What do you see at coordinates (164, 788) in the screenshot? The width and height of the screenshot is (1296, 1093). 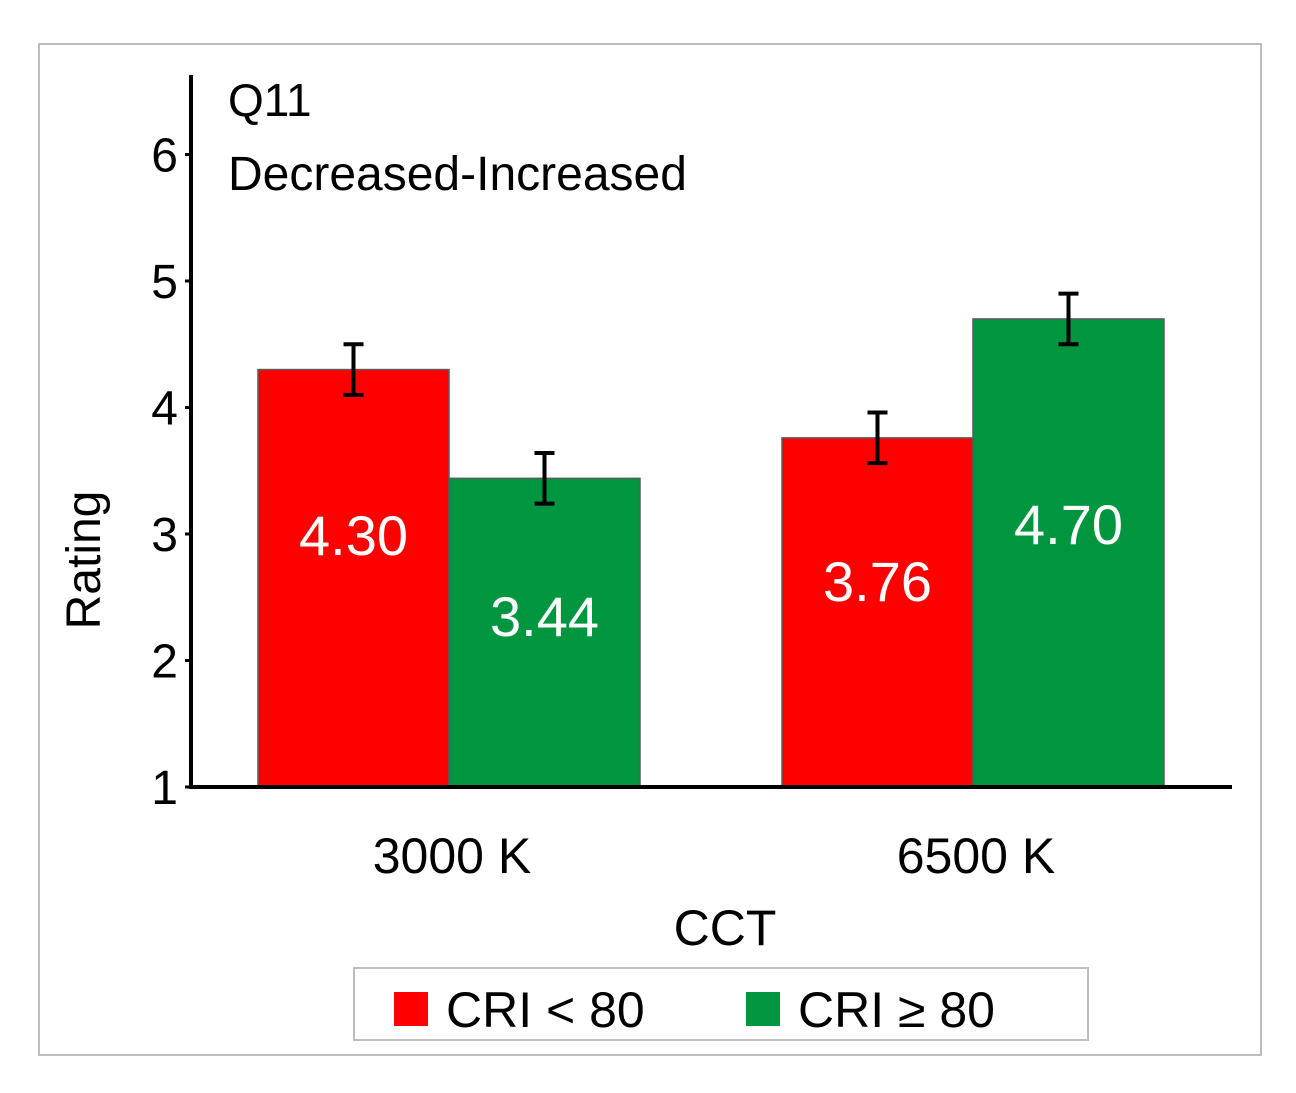 I see `y-tick-label: 1` at bounding box center [164, 788].